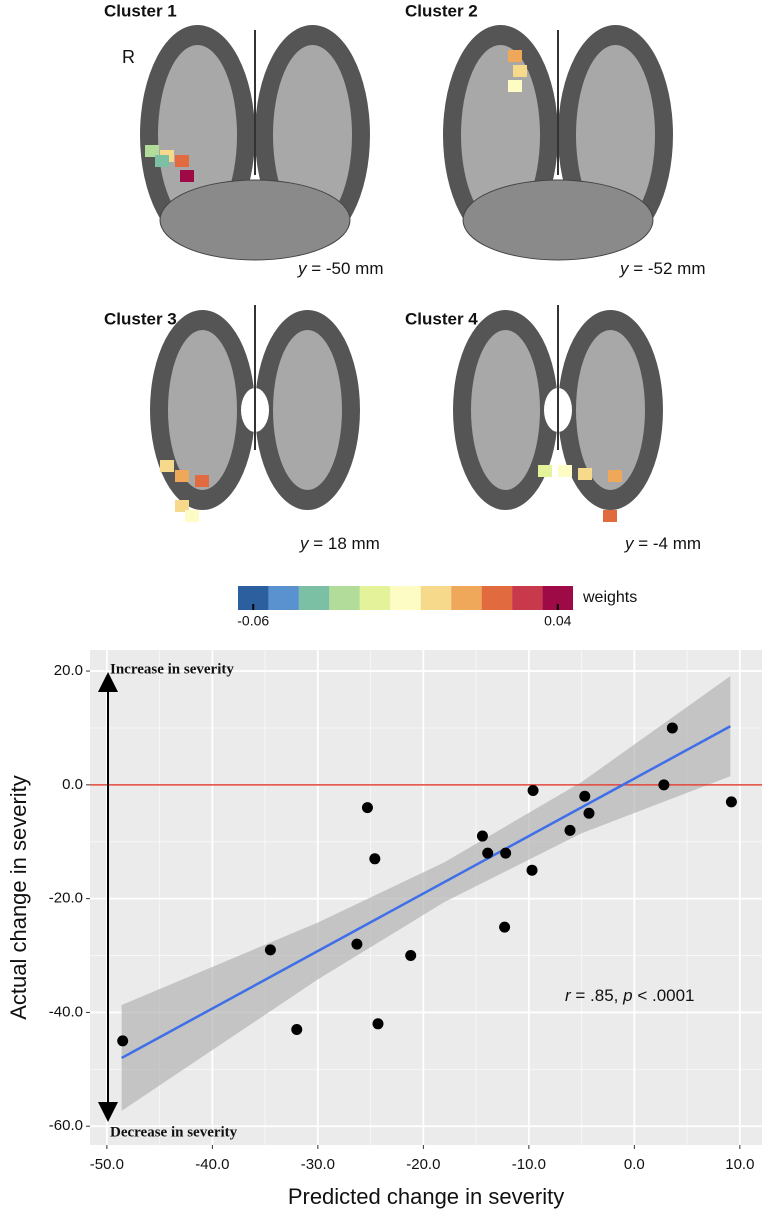  I want to click on coord-value: = 18 mm, so click(344, 543).